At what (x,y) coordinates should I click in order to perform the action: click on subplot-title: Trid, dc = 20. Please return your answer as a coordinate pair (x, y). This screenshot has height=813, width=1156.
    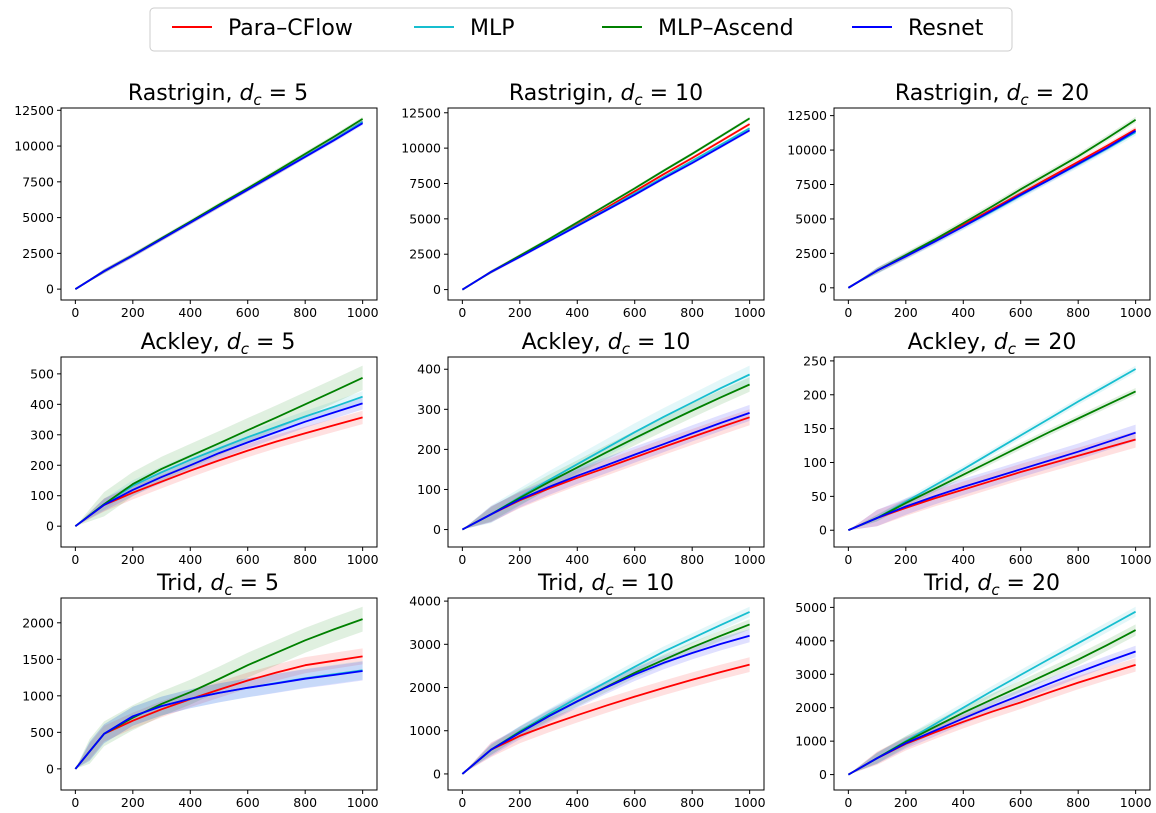
    Looking at the image, I should click on (991, 585).